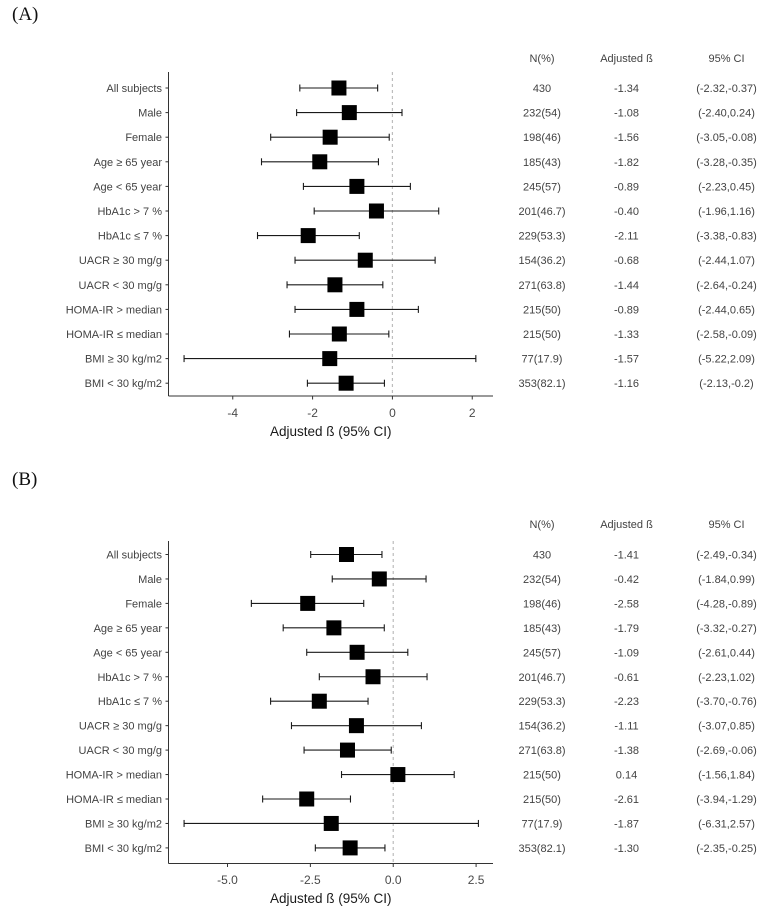 This screenshot has width=782, height=922. What do you see at coordinates (626, 335) in the screenshot?
I see `beta-cell: -1.33` at bounding box center [626, 335].